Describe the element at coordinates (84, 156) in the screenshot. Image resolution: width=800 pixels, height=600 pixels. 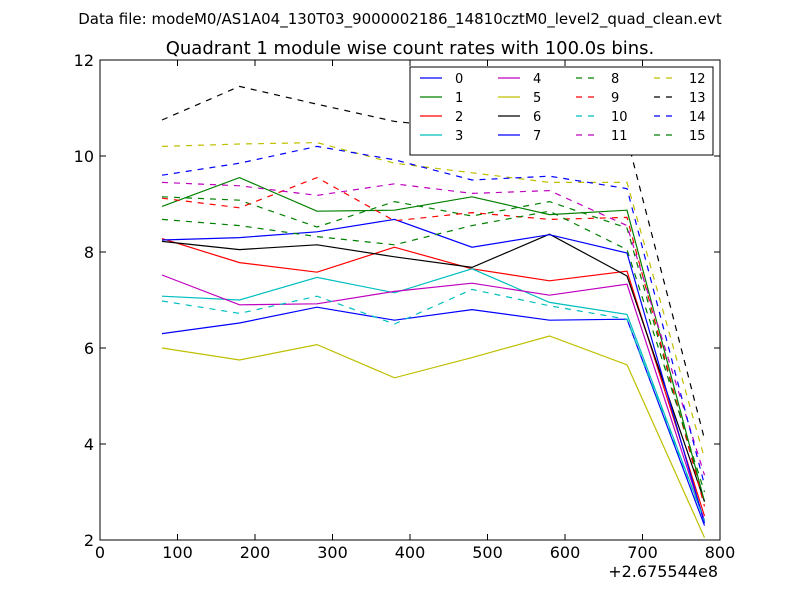
I see `y-tick-label: 10` at that location.